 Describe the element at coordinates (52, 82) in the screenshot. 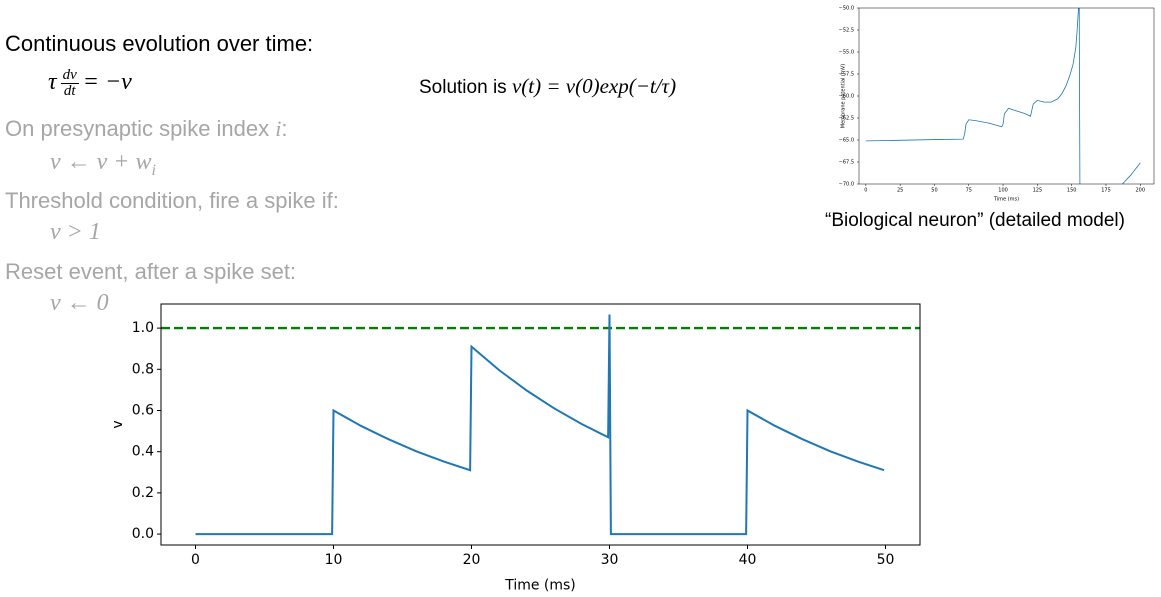

I see `eq-lhs: τ` at that location.